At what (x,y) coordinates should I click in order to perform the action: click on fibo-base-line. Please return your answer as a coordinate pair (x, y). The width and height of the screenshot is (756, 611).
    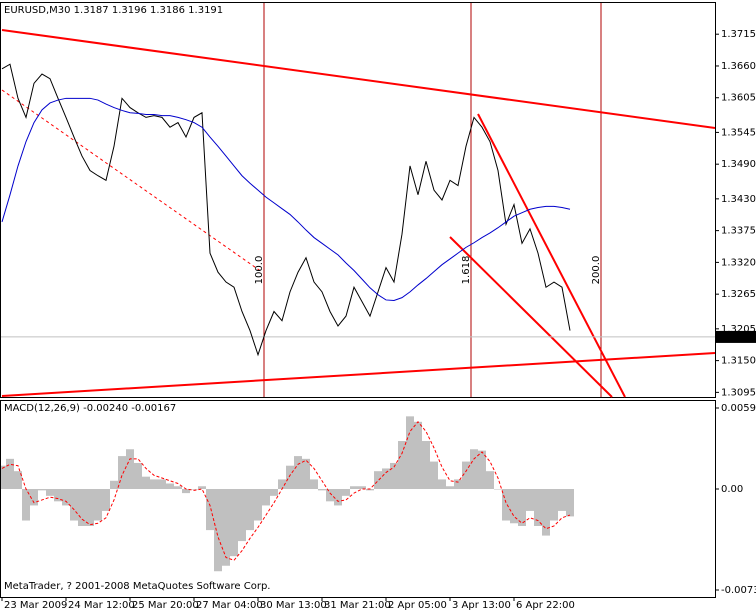
    Looking at the image, I should click on (132, 181).